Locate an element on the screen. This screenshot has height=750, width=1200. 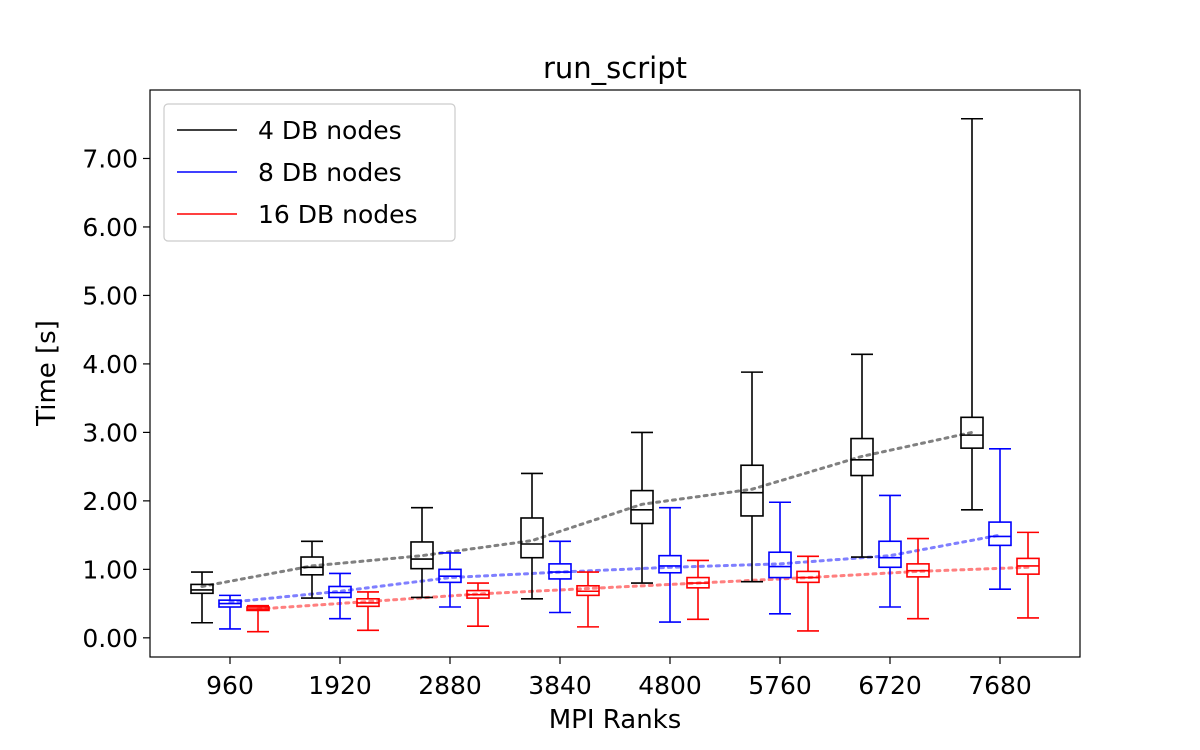
legend-label-2: 8 DB nodes is located at coordinates (330, 172).